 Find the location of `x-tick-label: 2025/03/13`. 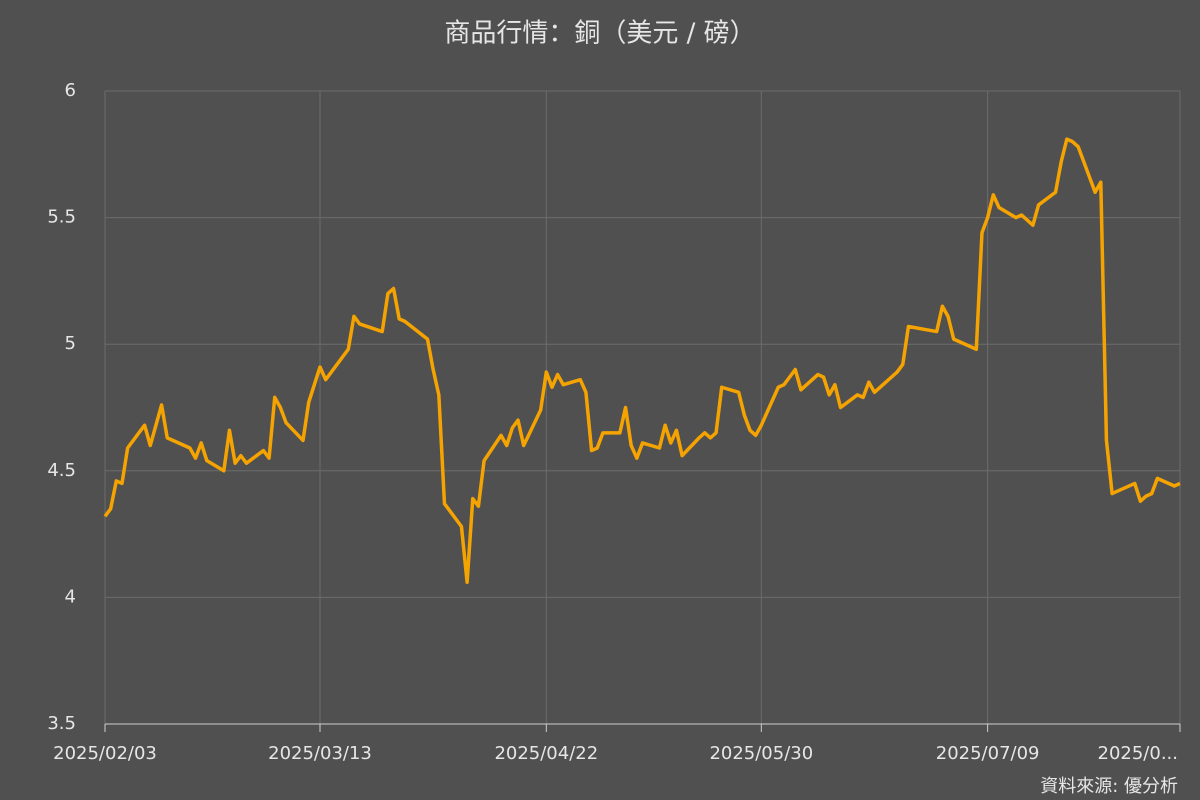

x-tick-label: 2025/03/13 is located at coordinates (320, 753).